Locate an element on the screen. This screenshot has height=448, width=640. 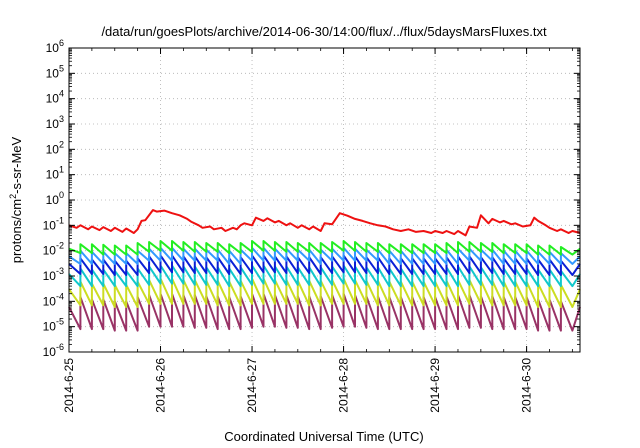
y-tick-label: 10⁻² is located at coordinates (53, 249).